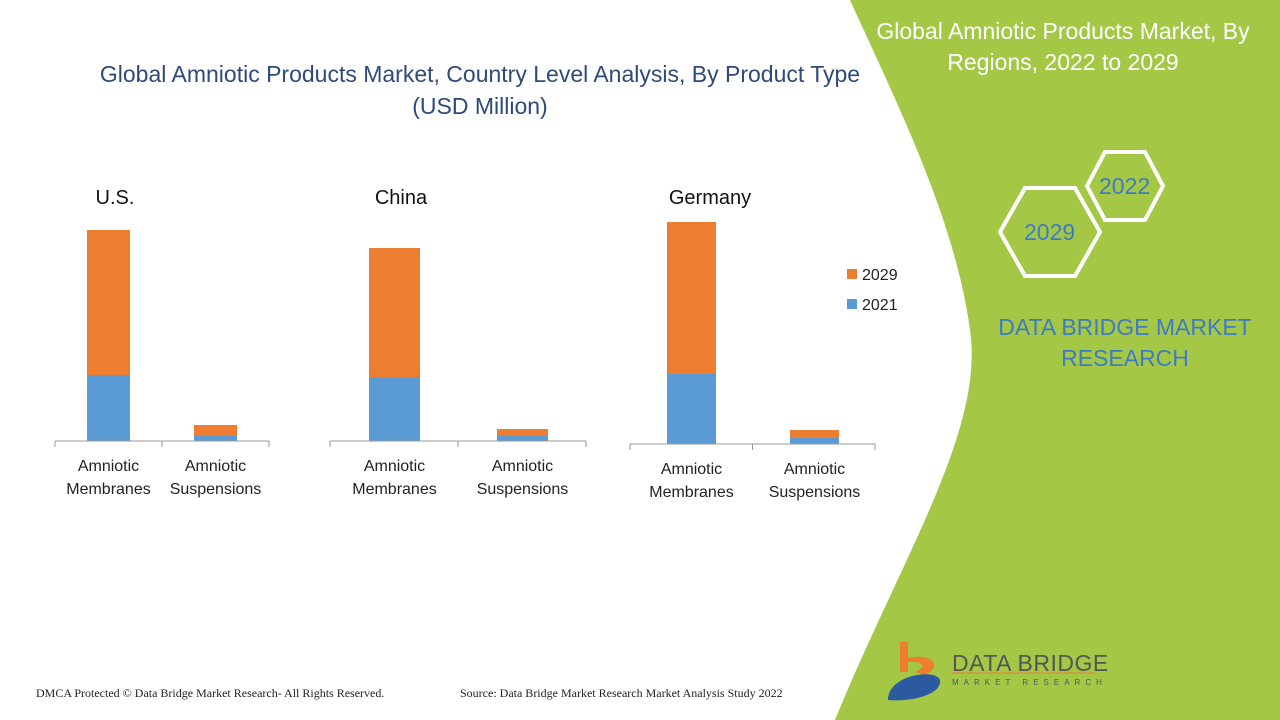  I want to click on panel-title: U.S., so click(115, 198).